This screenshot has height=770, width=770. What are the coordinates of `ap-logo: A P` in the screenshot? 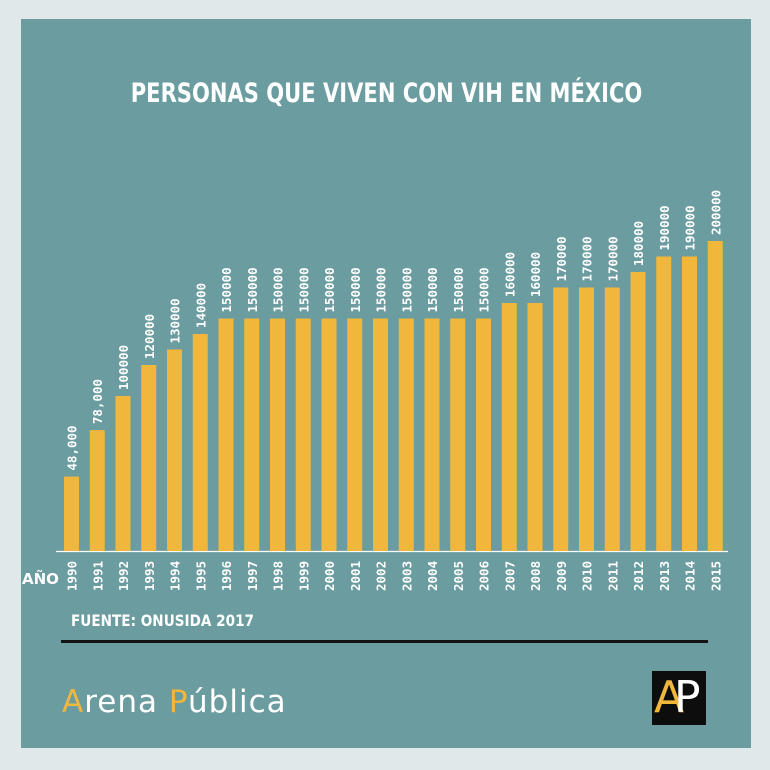 It's located at (679, 698).